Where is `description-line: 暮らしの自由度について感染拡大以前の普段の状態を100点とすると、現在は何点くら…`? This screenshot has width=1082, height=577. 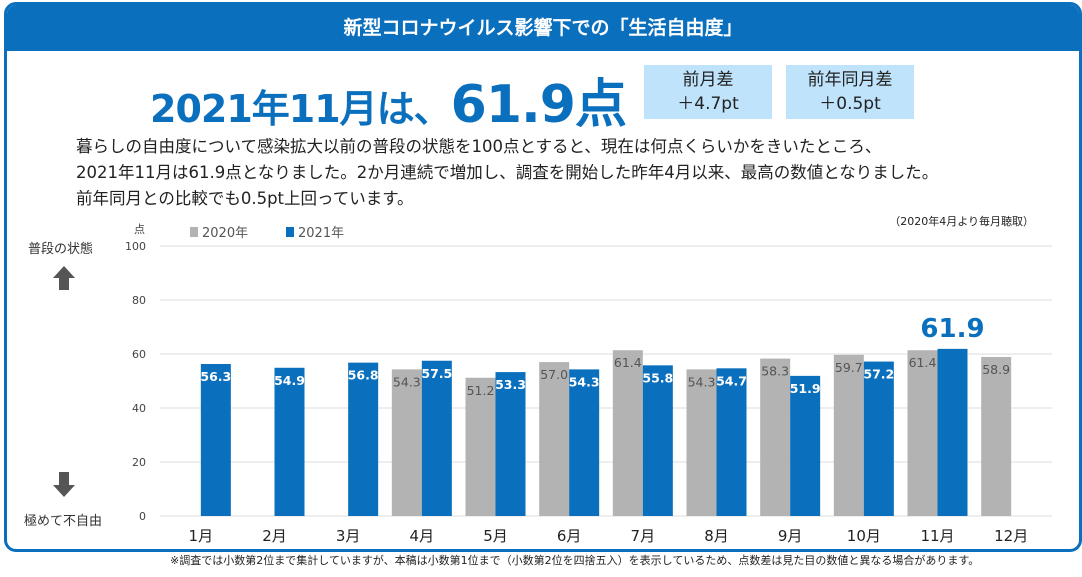
description-line: 暮らしの自由度について感染拡大以前の普段の状態を100点とすると、現在は何点くら… is located at coordinates (479, 146).